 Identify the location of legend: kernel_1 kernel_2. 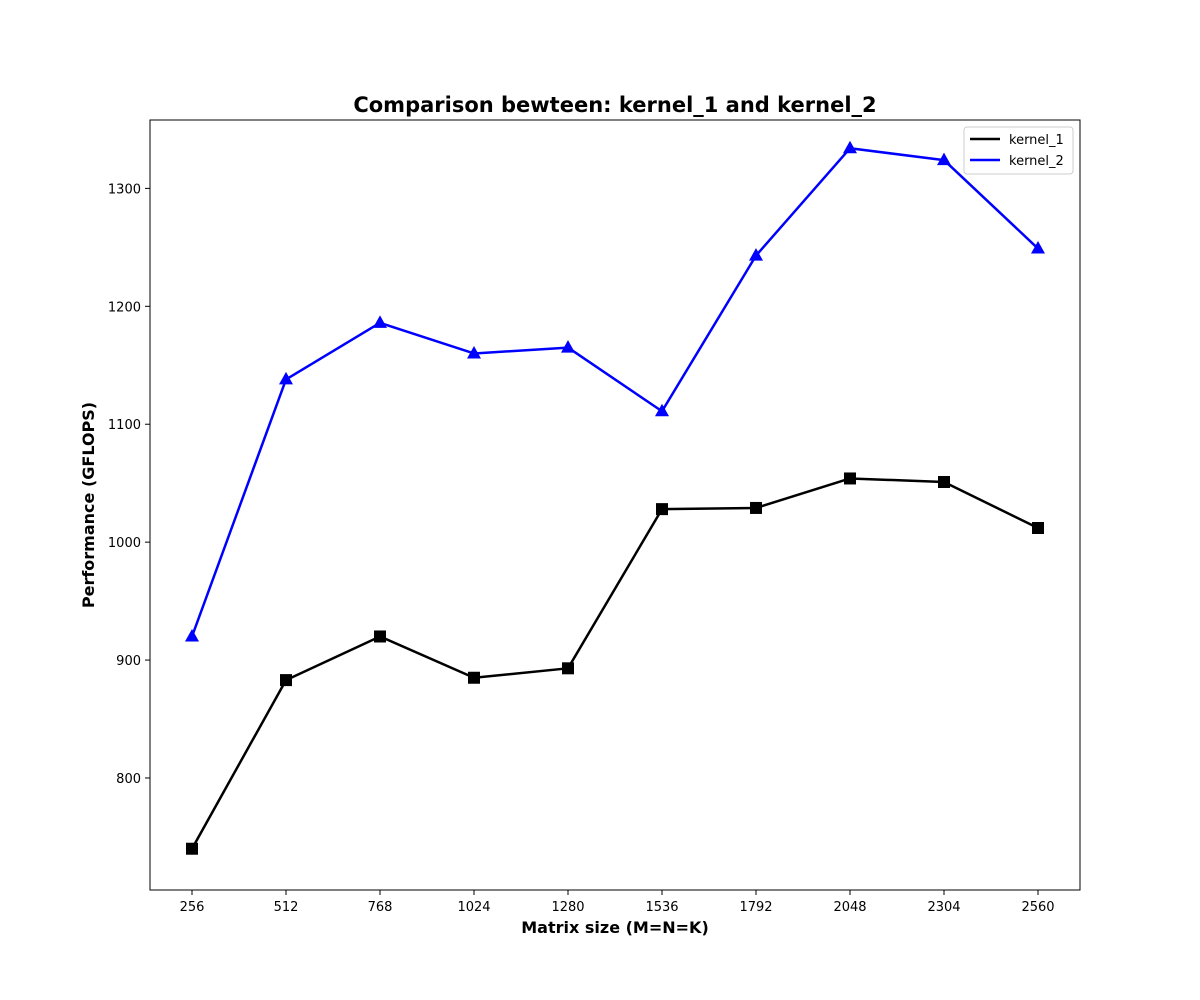
(1018, 150).